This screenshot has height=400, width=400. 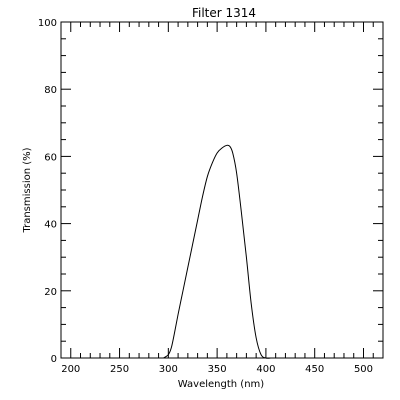 I want to click on y-axis-tick-labels: 0 20 40 60 80 100, so click(x=47, y=191).